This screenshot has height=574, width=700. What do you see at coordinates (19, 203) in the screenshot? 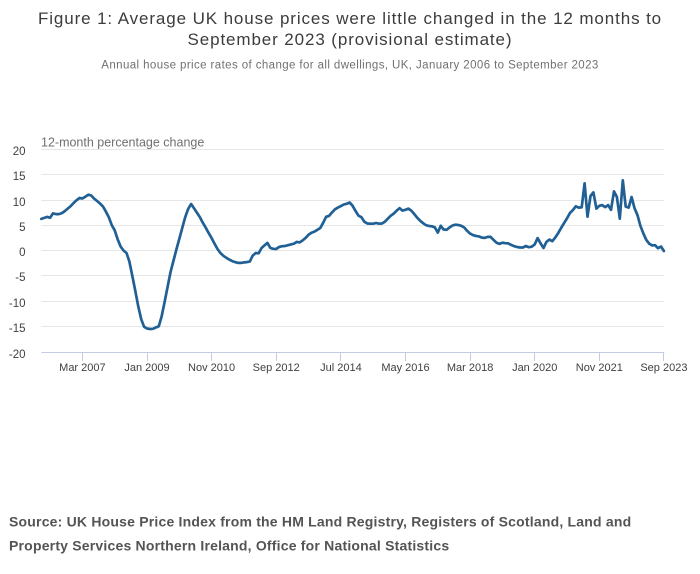
I see `svg-text: 10` at bounding box center [19, 203].